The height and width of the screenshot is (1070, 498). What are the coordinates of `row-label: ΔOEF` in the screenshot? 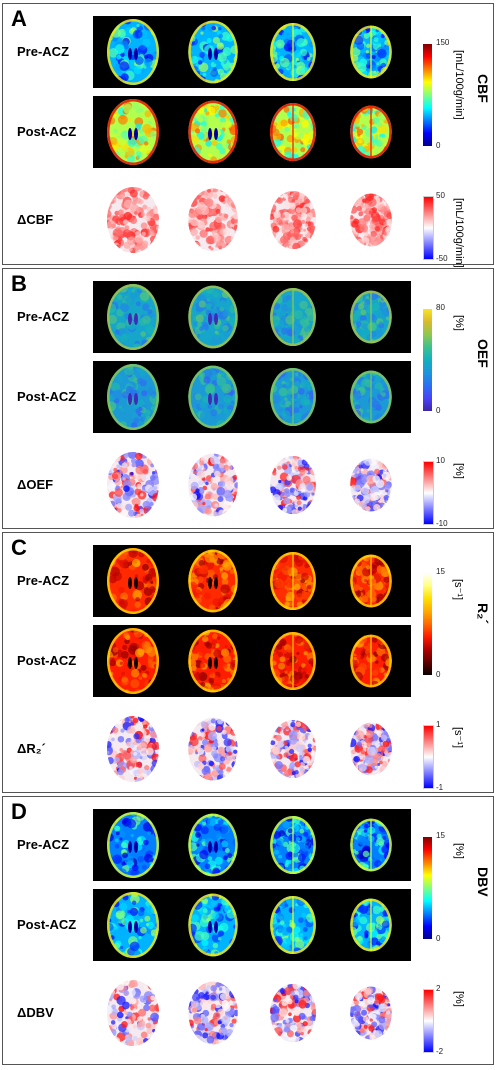 It's located at (35, 484).